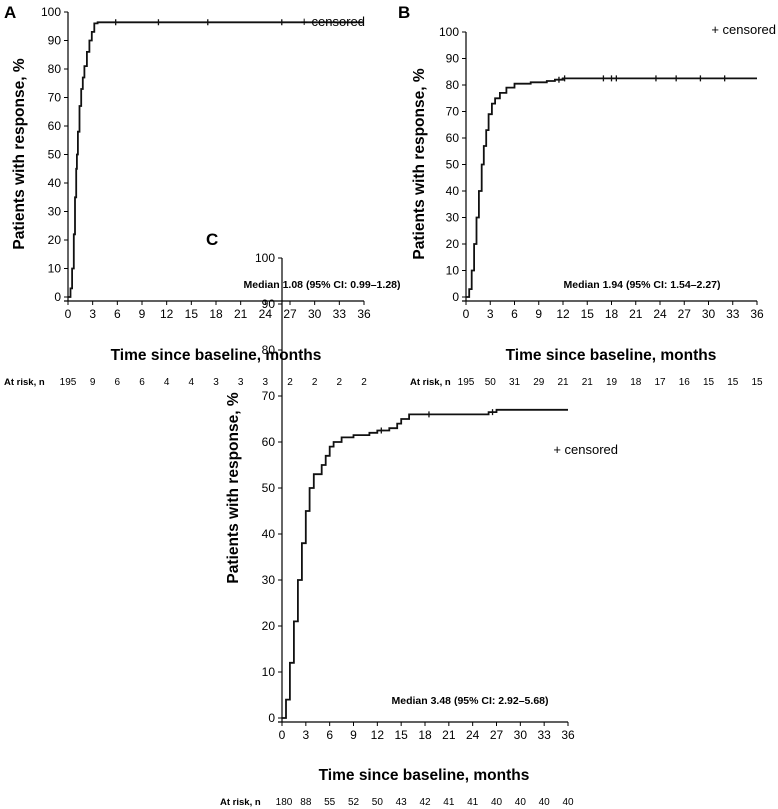 This screenshot has height=809, width=778. I want to click on at-risk-count: 55, so click(330, 802).